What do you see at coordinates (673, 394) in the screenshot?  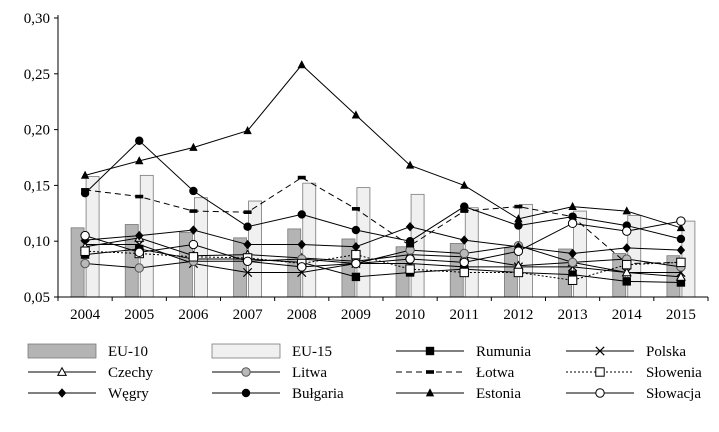 I see `legend-label-słowacja: Słowacja` at bounding box center [673, 394].